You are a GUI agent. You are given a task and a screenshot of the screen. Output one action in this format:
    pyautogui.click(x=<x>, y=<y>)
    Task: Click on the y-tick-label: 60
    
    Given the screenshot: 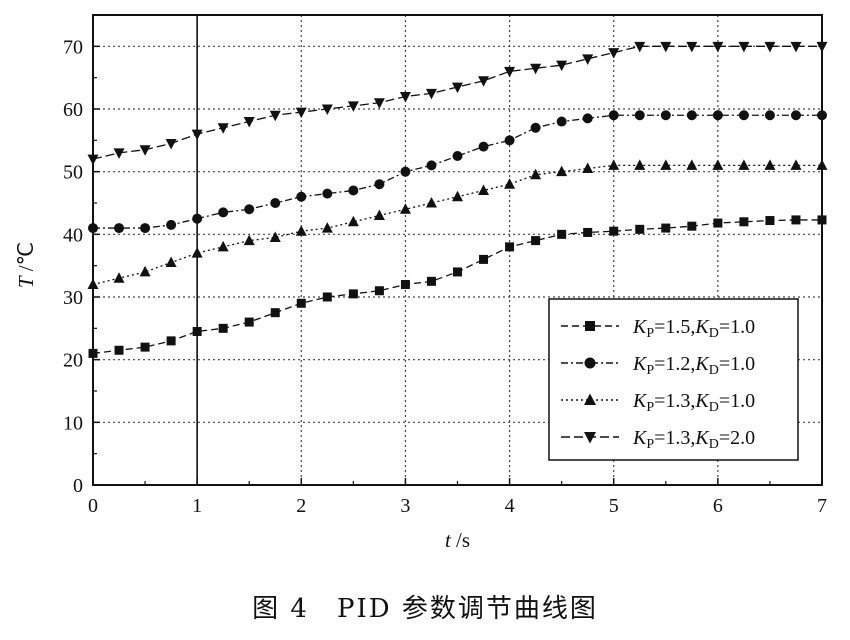 What is the action you would take?
    pyautogui.click(x=73, y=110)
    